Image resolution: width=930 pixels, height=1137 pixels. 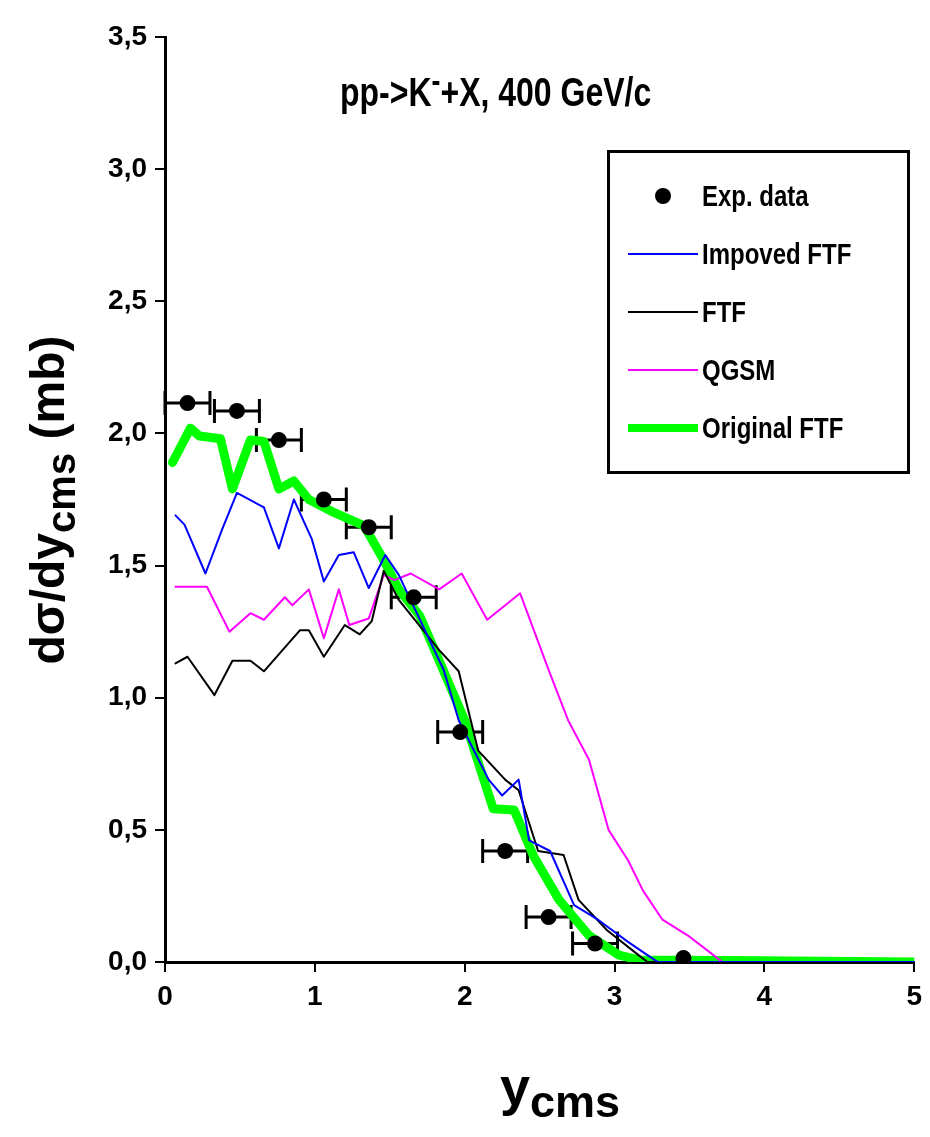 What do you see at coordinates (127, 696) in the screenshot?
I see `y-tick-label: 1,0` at bounding box center [127, 696].